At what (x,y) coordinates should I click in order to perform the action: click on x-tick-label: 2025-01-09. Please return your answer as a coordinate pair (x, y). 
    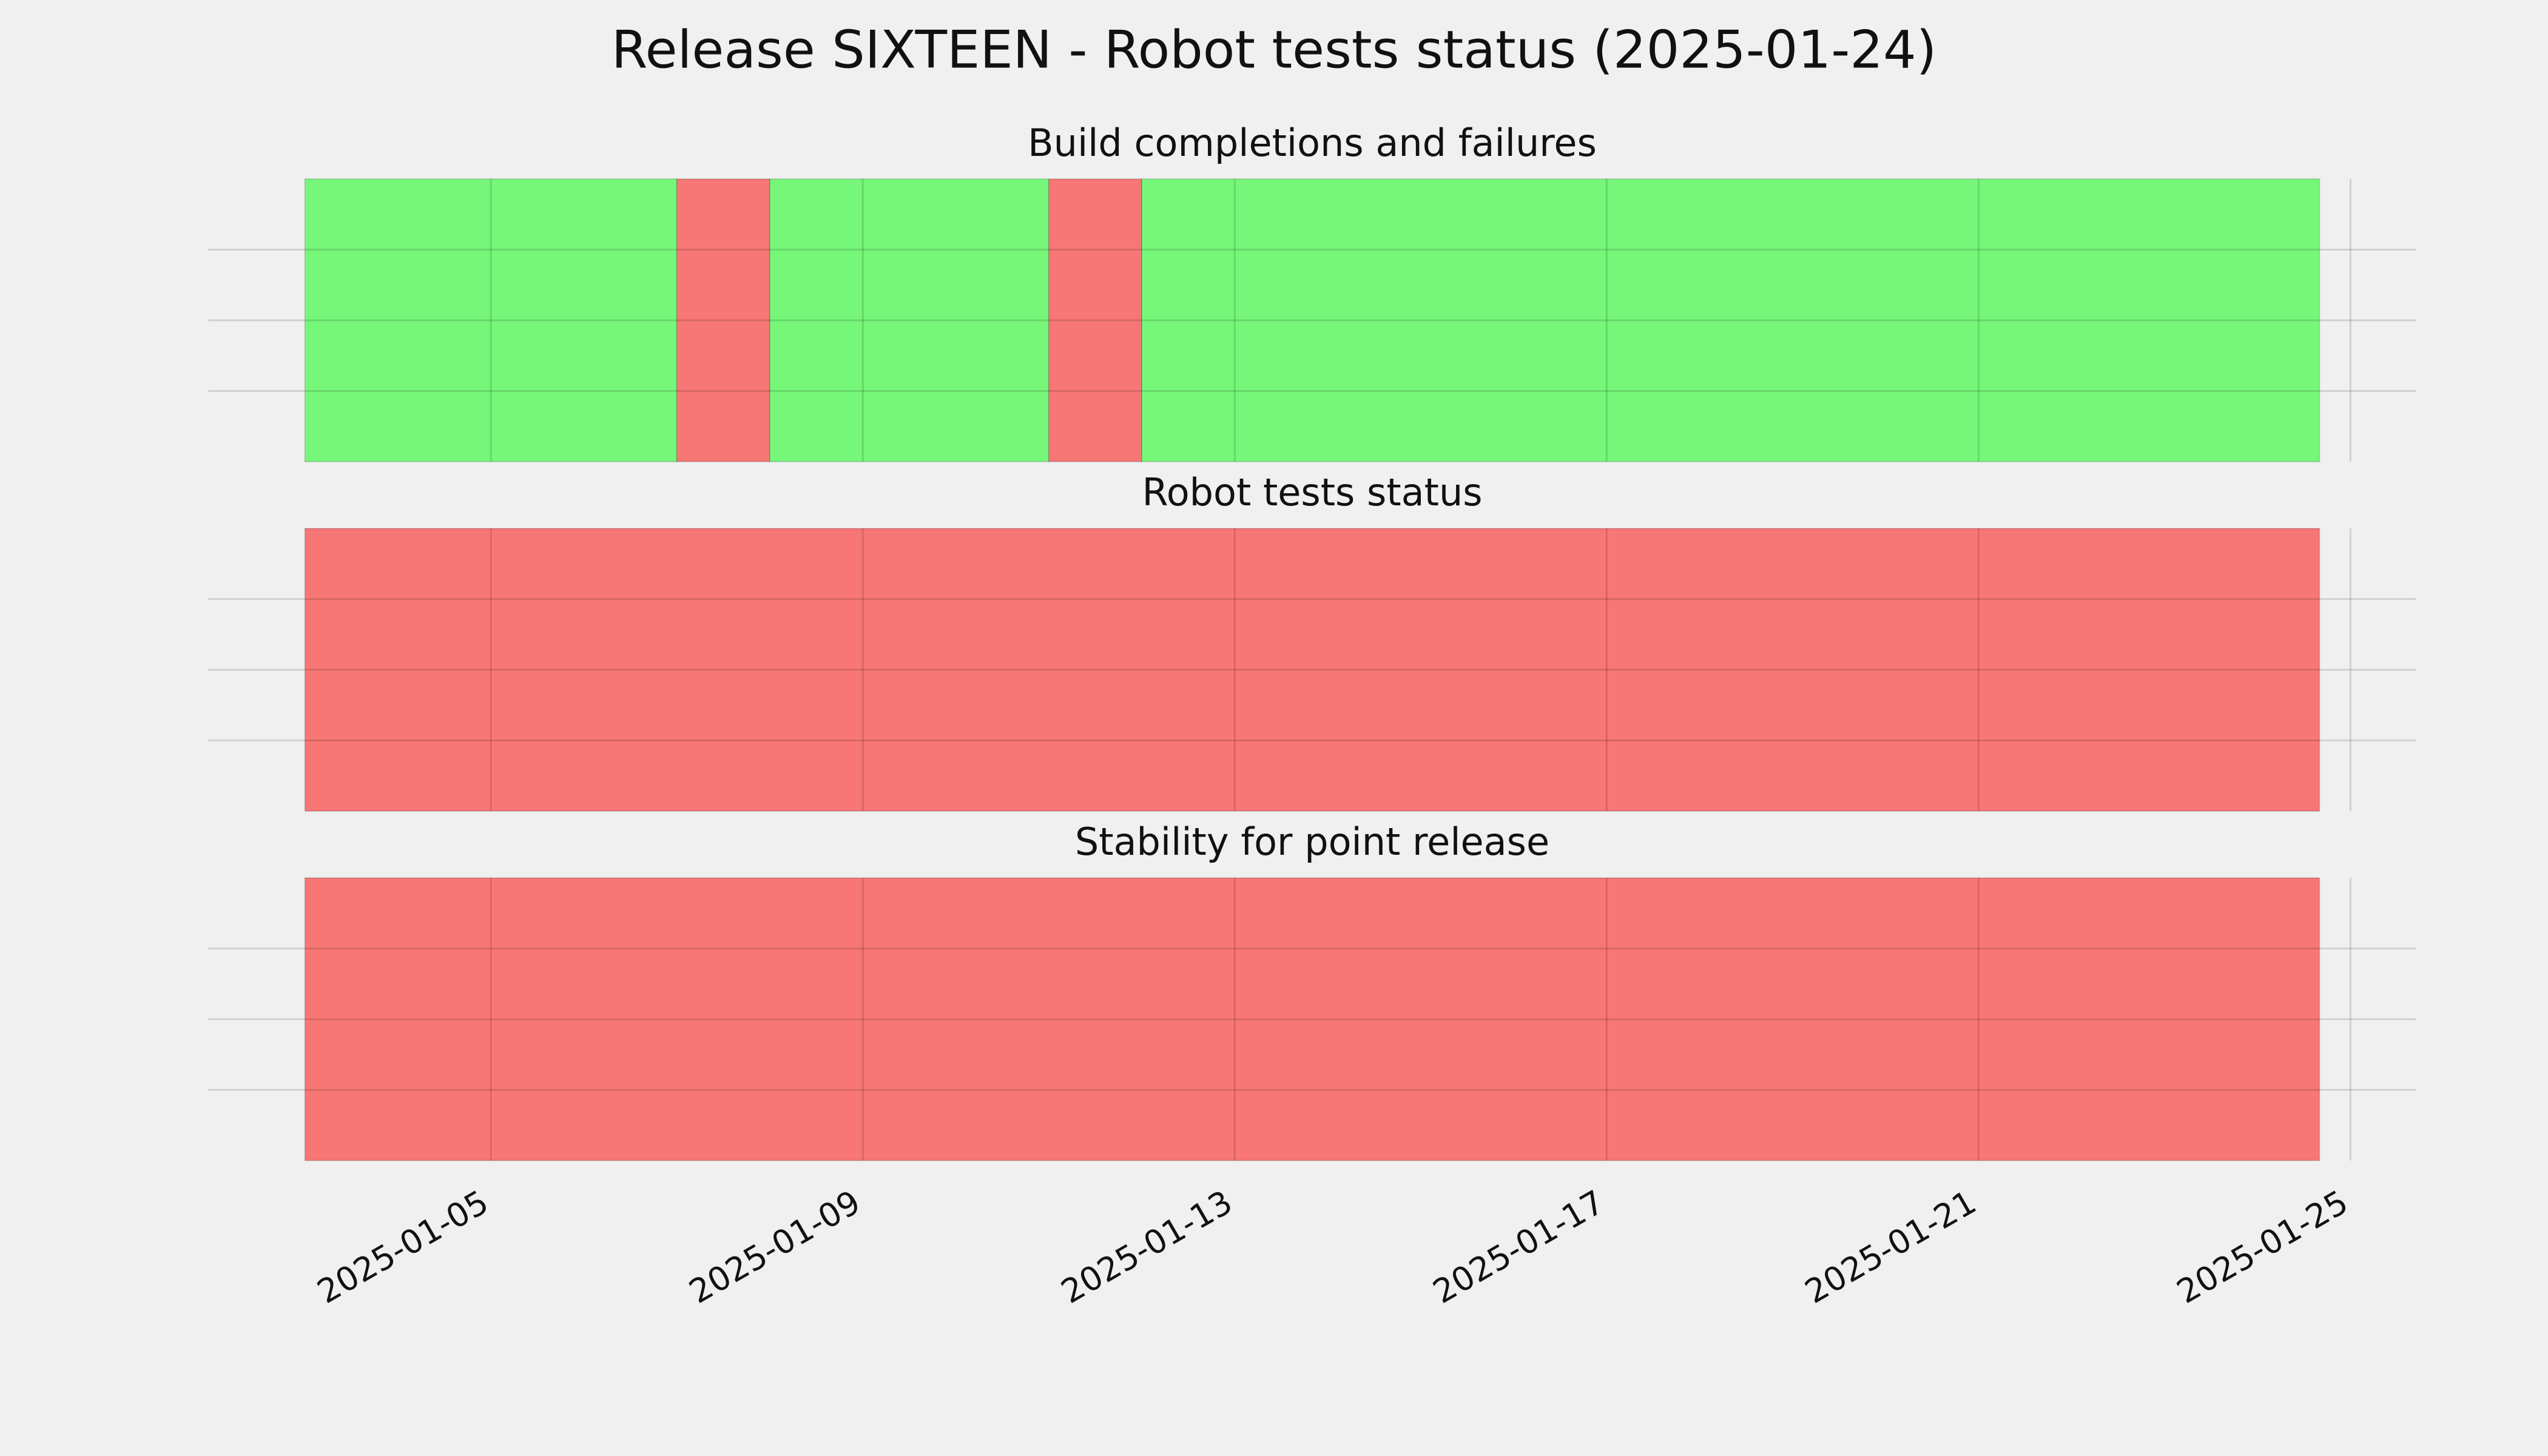
    Looking at the image, I should click on (774, 1247).